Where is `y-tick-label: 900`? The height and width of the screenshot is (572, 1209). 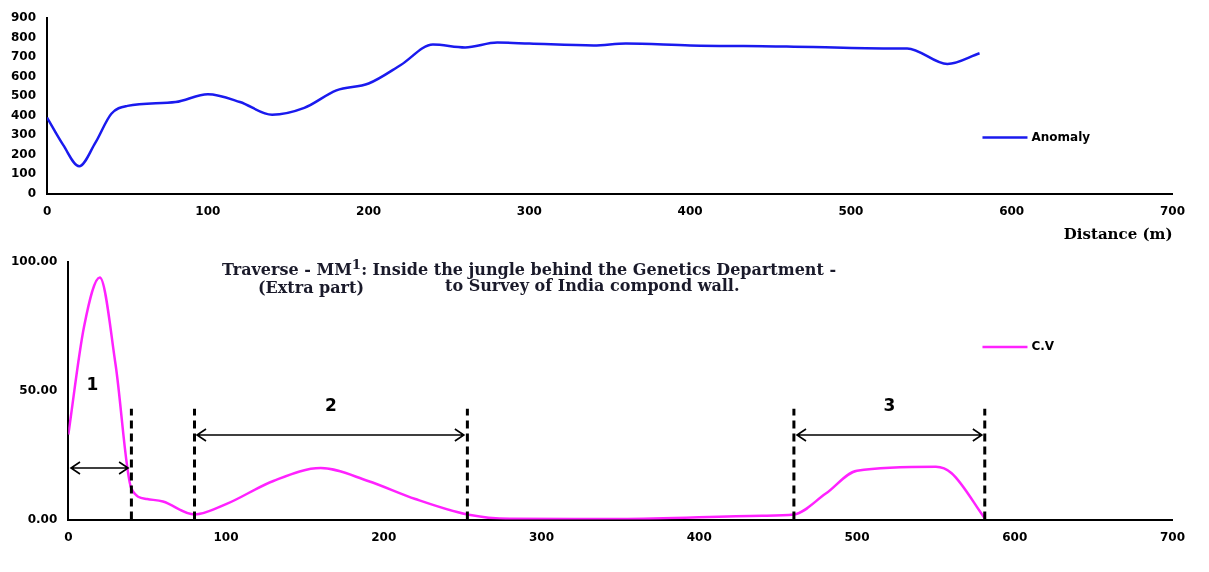
y-tick-label: 900 is located at coordinates (23, 17).